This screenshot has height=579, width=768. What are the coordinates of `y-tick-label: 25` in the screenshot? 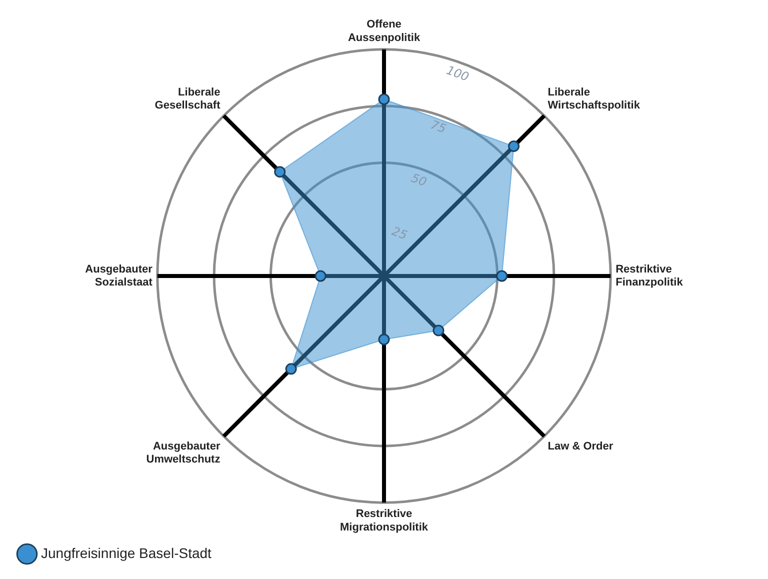 It's located at (400, 233).